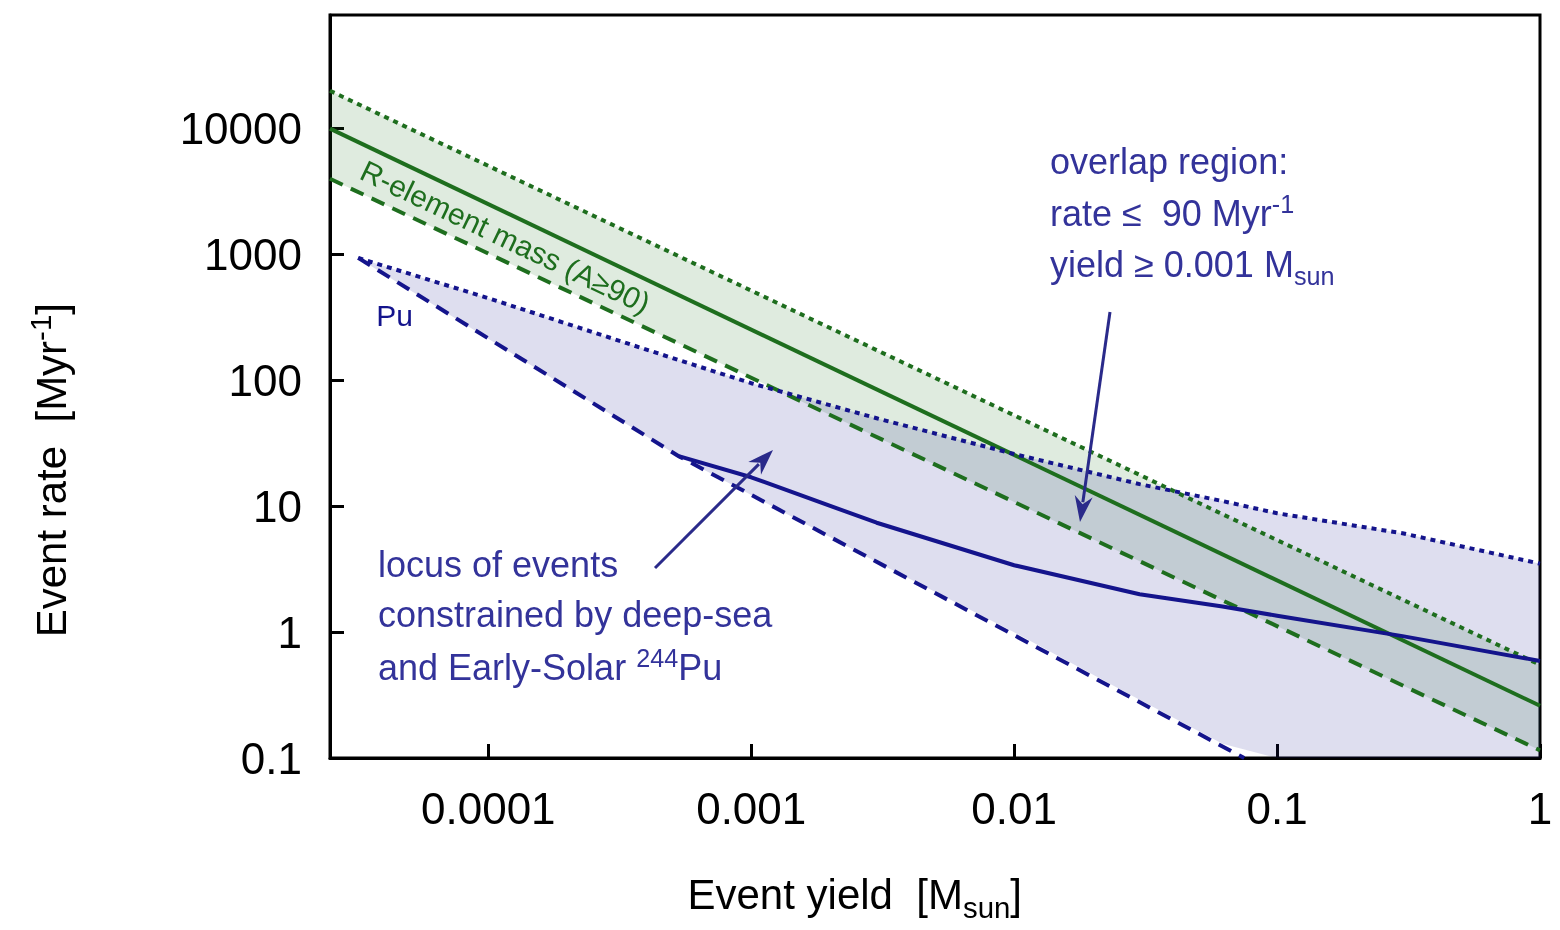 The image size is (1560, 930). Describe the element at coordinates (277, 506) in the screenshot. I see `y-tick-label: 10` at that location.